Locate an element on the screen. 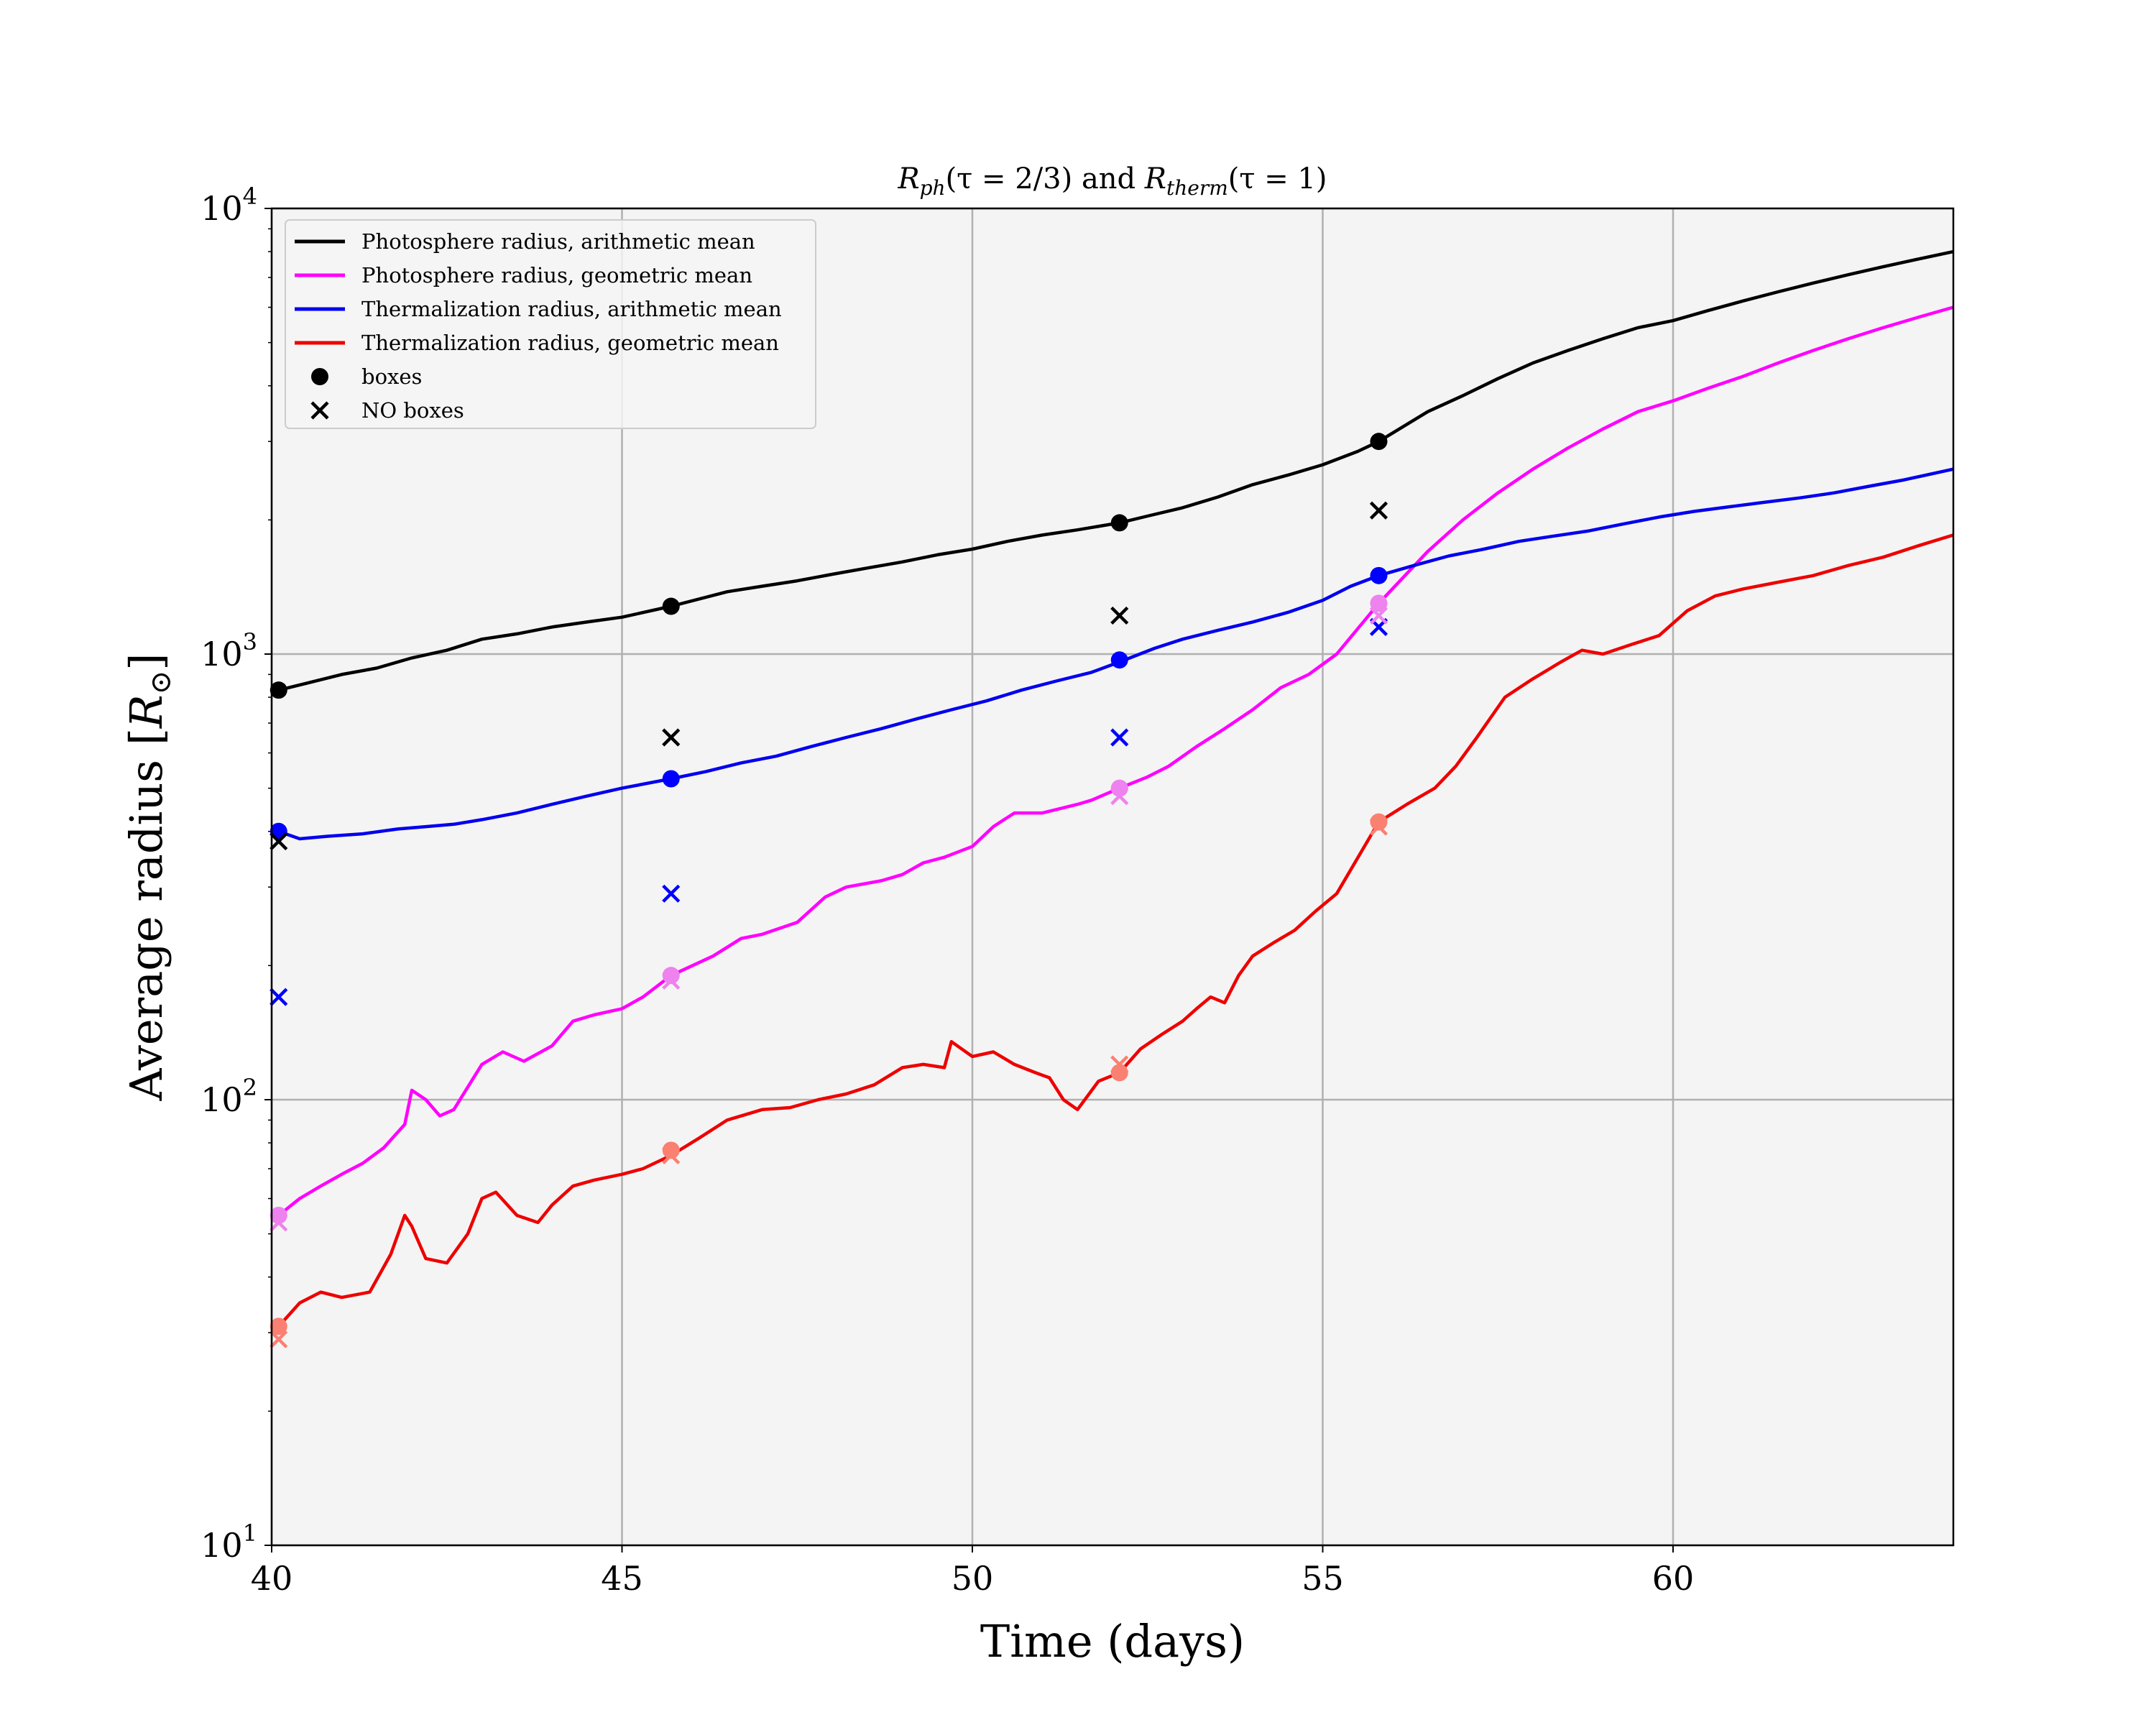 This screenshot has height=1725, width=2156. y-tick-label: 10⁴ is located at coordinates (229, 205).